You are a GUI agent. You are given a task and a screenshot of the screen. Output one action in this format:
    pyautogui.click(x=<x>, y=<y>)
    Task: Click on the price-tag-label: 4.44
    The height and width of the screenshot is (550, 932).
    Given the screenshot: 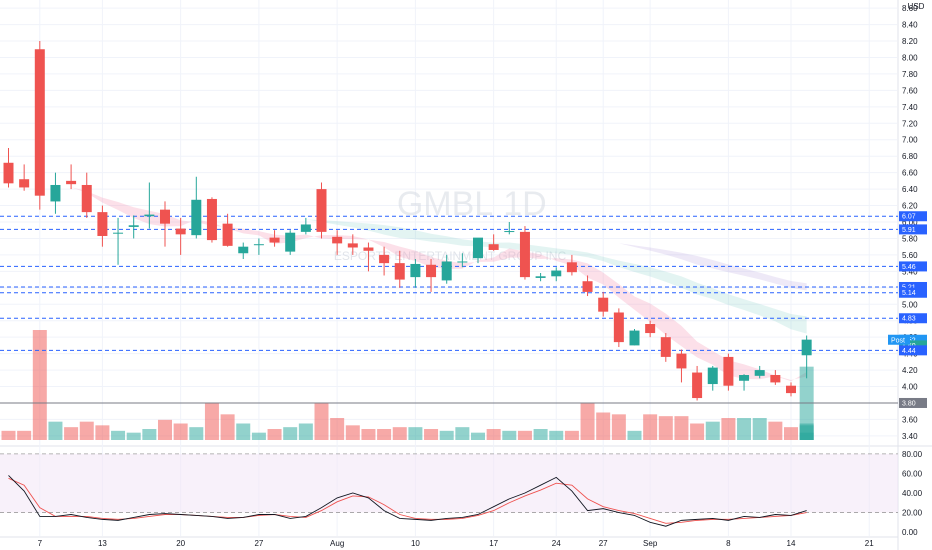 What is the action you would take?
    pyautogui.click(x=909, y=351)
    